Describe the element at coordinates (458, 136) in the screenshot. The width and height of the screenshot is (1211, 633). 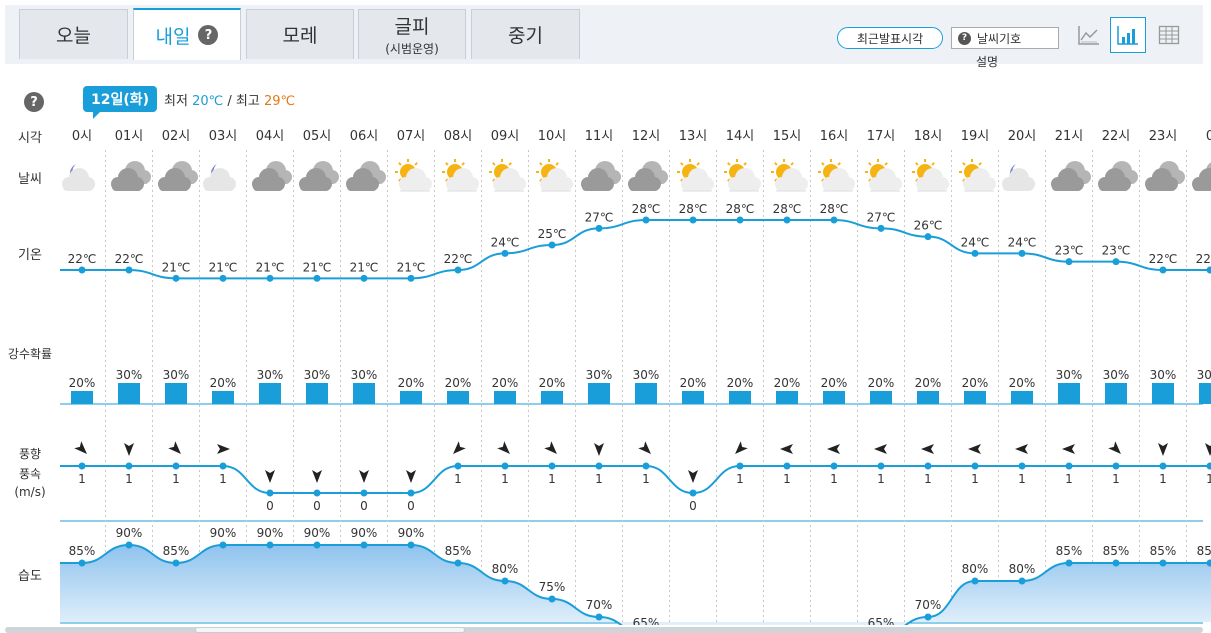
I see `hour-label: 08시` at that location.